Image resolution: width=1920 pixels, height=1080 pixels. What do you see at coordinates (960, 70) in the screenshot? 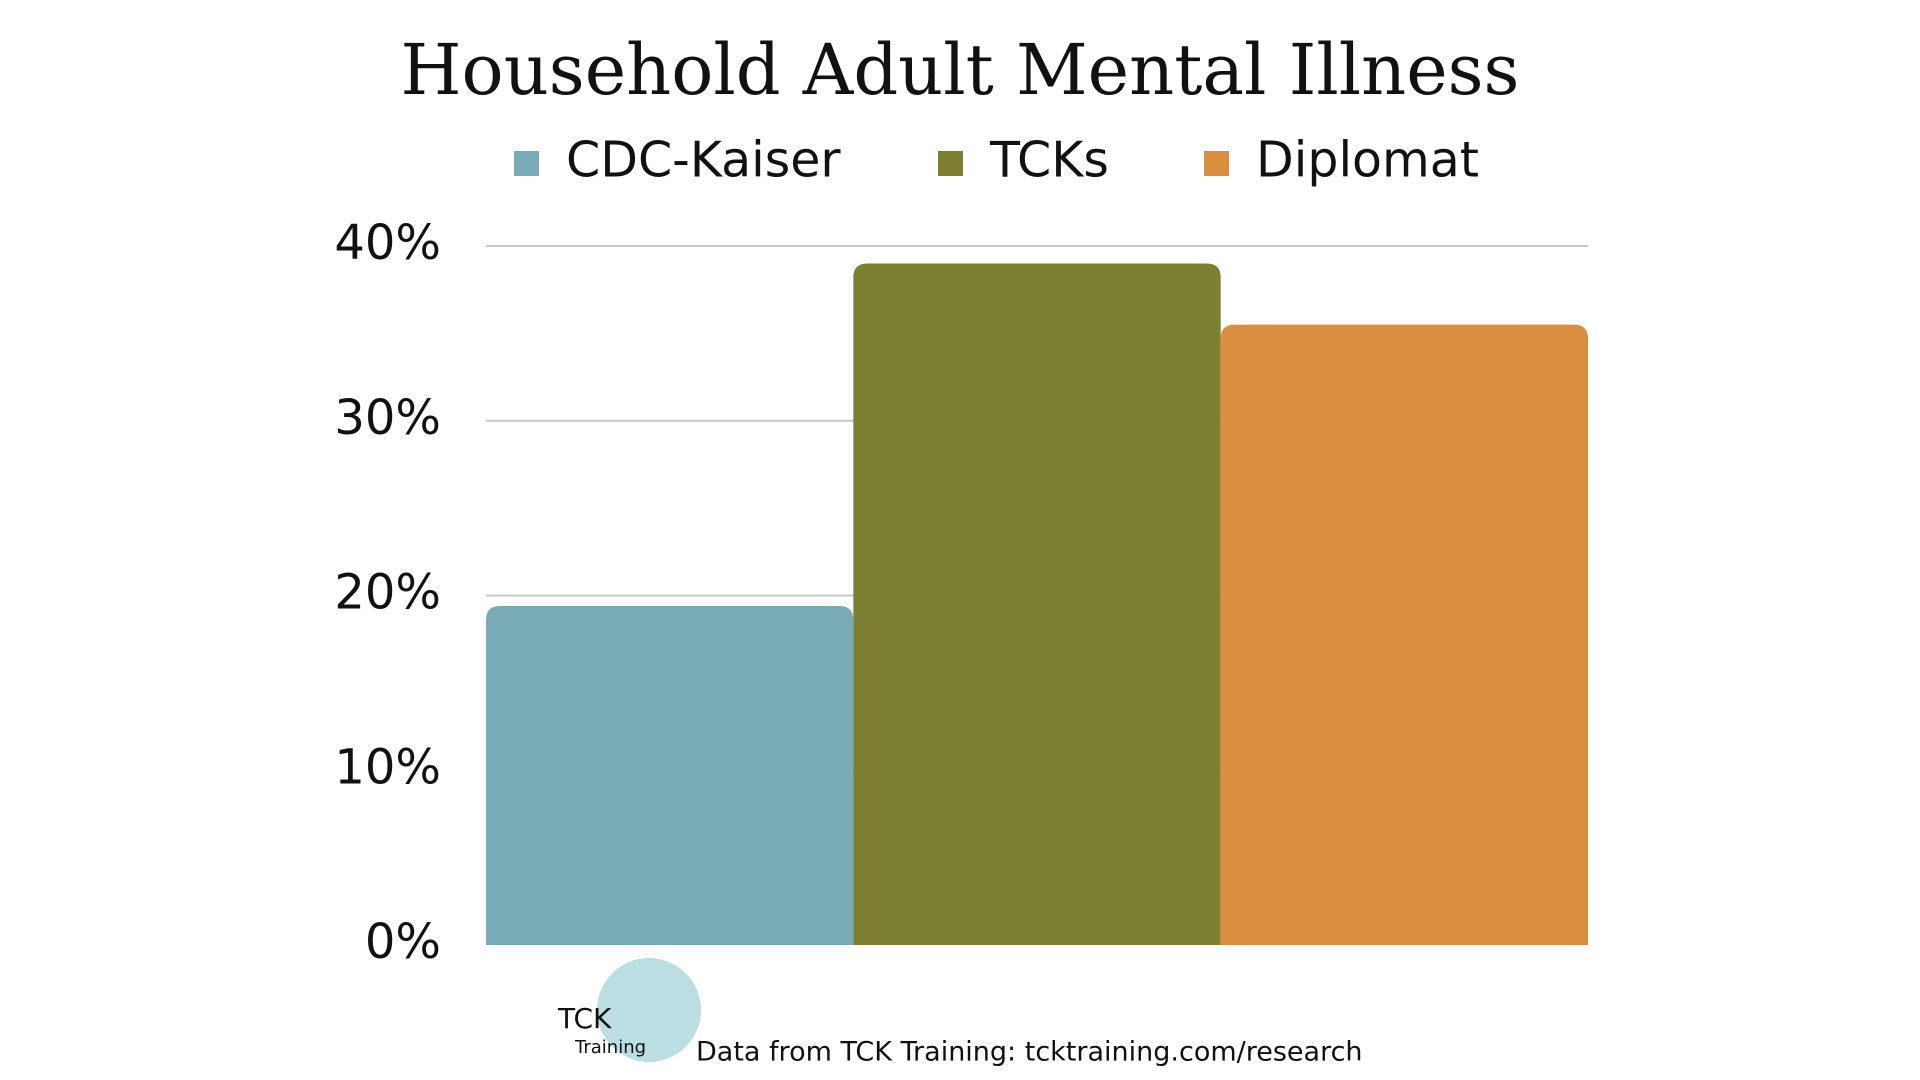
I see `chart-title: Household Adult Mental Illness` at bounding box center [960, 70].